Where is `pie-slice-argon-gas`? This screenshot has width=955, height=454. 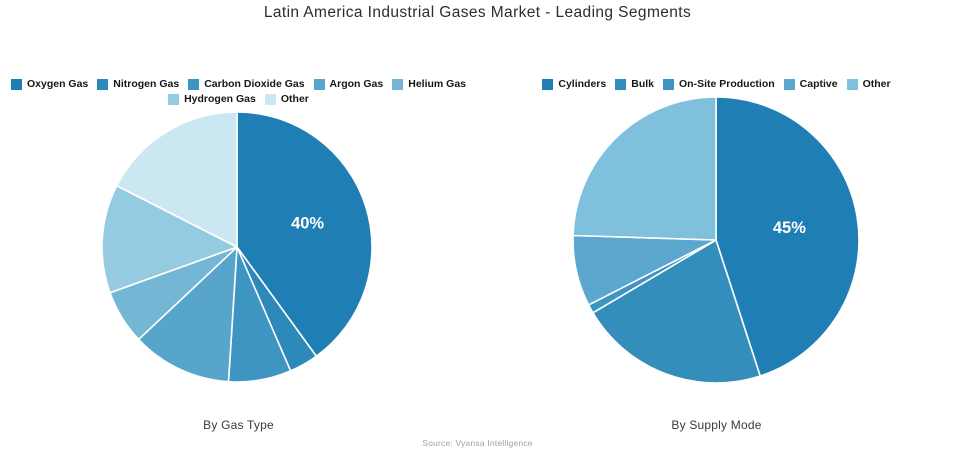
pie-slice-argon-gas is located at coordinates (187, 314).